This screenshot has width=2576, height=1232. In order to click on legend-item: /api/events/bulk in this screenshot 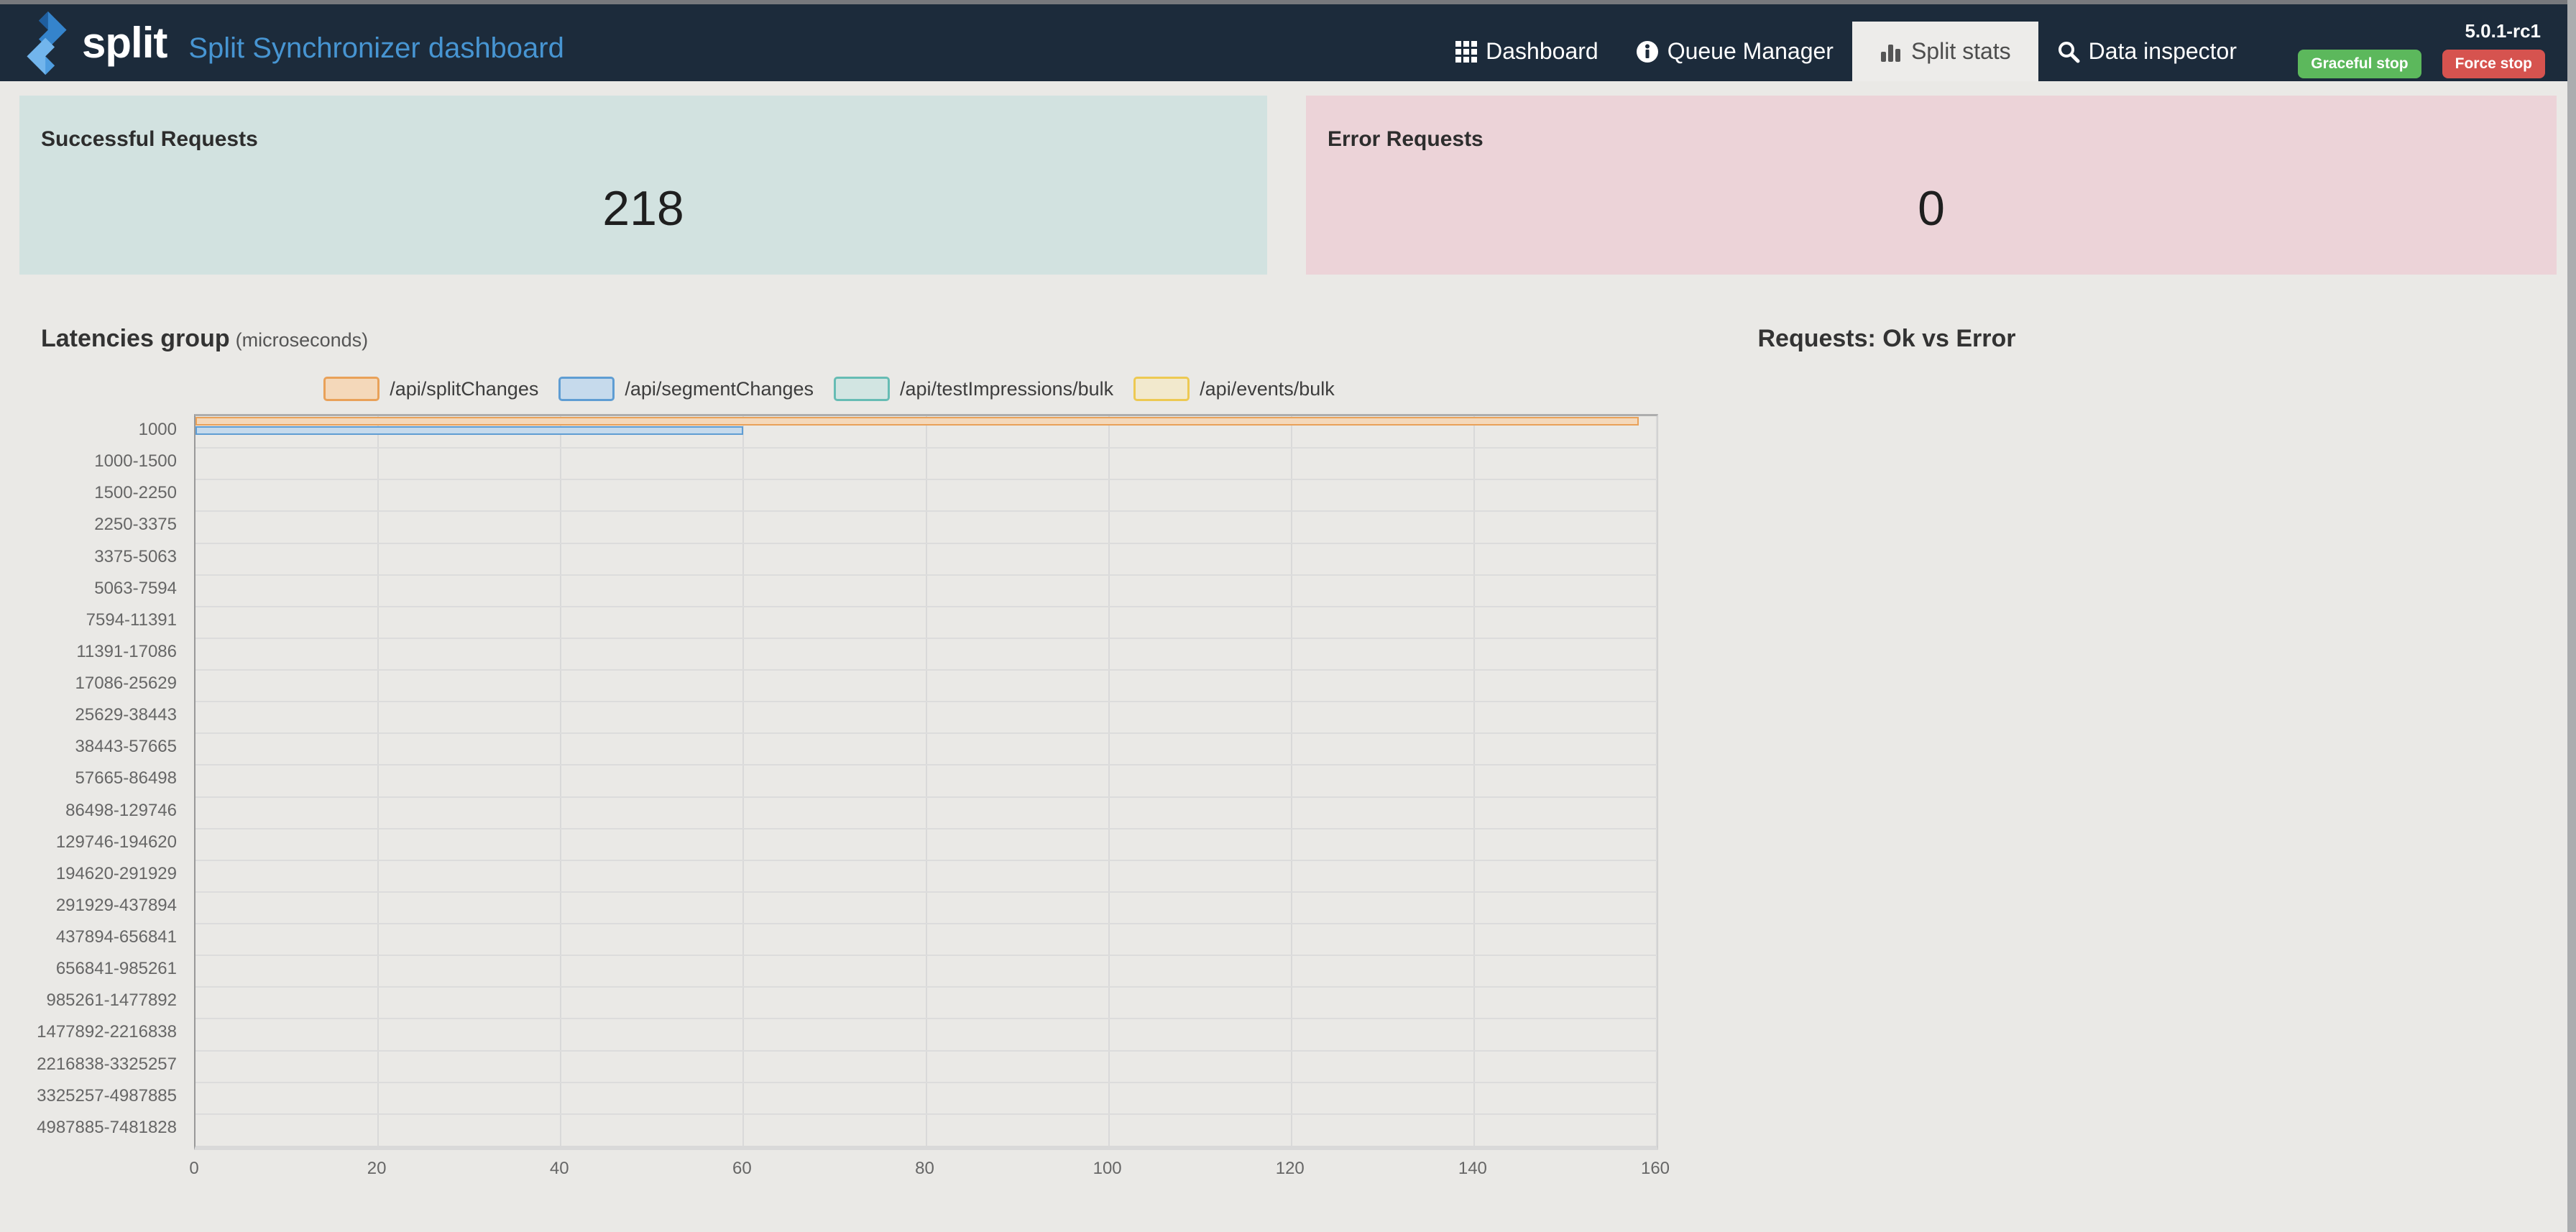, I will do `click(1234, 389)`.